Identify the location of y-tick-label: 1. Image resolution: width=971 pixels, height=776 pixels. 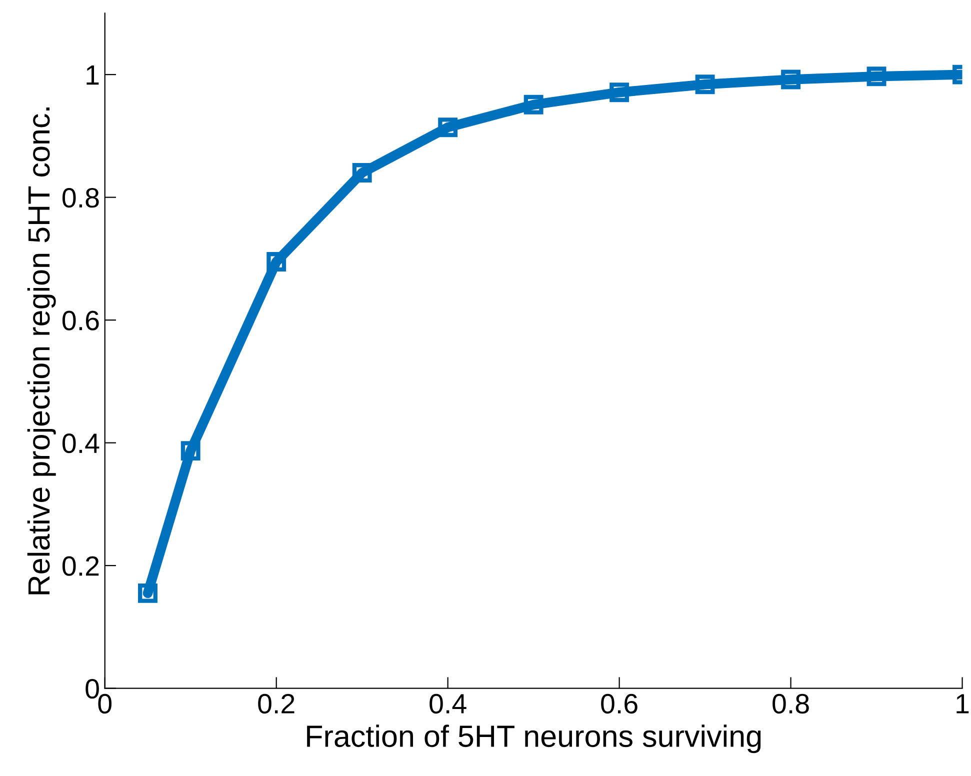
(92, 75).